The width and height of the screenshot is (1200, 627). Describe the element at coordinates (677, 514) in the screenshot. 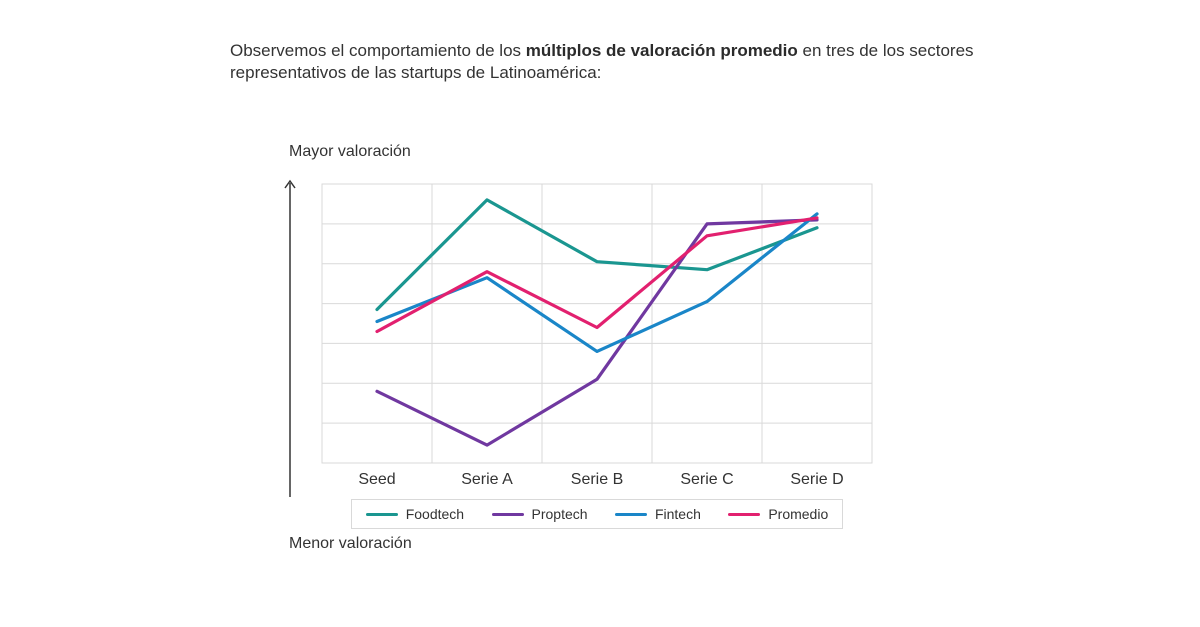

I see `legend-label: Fintech` at that location.